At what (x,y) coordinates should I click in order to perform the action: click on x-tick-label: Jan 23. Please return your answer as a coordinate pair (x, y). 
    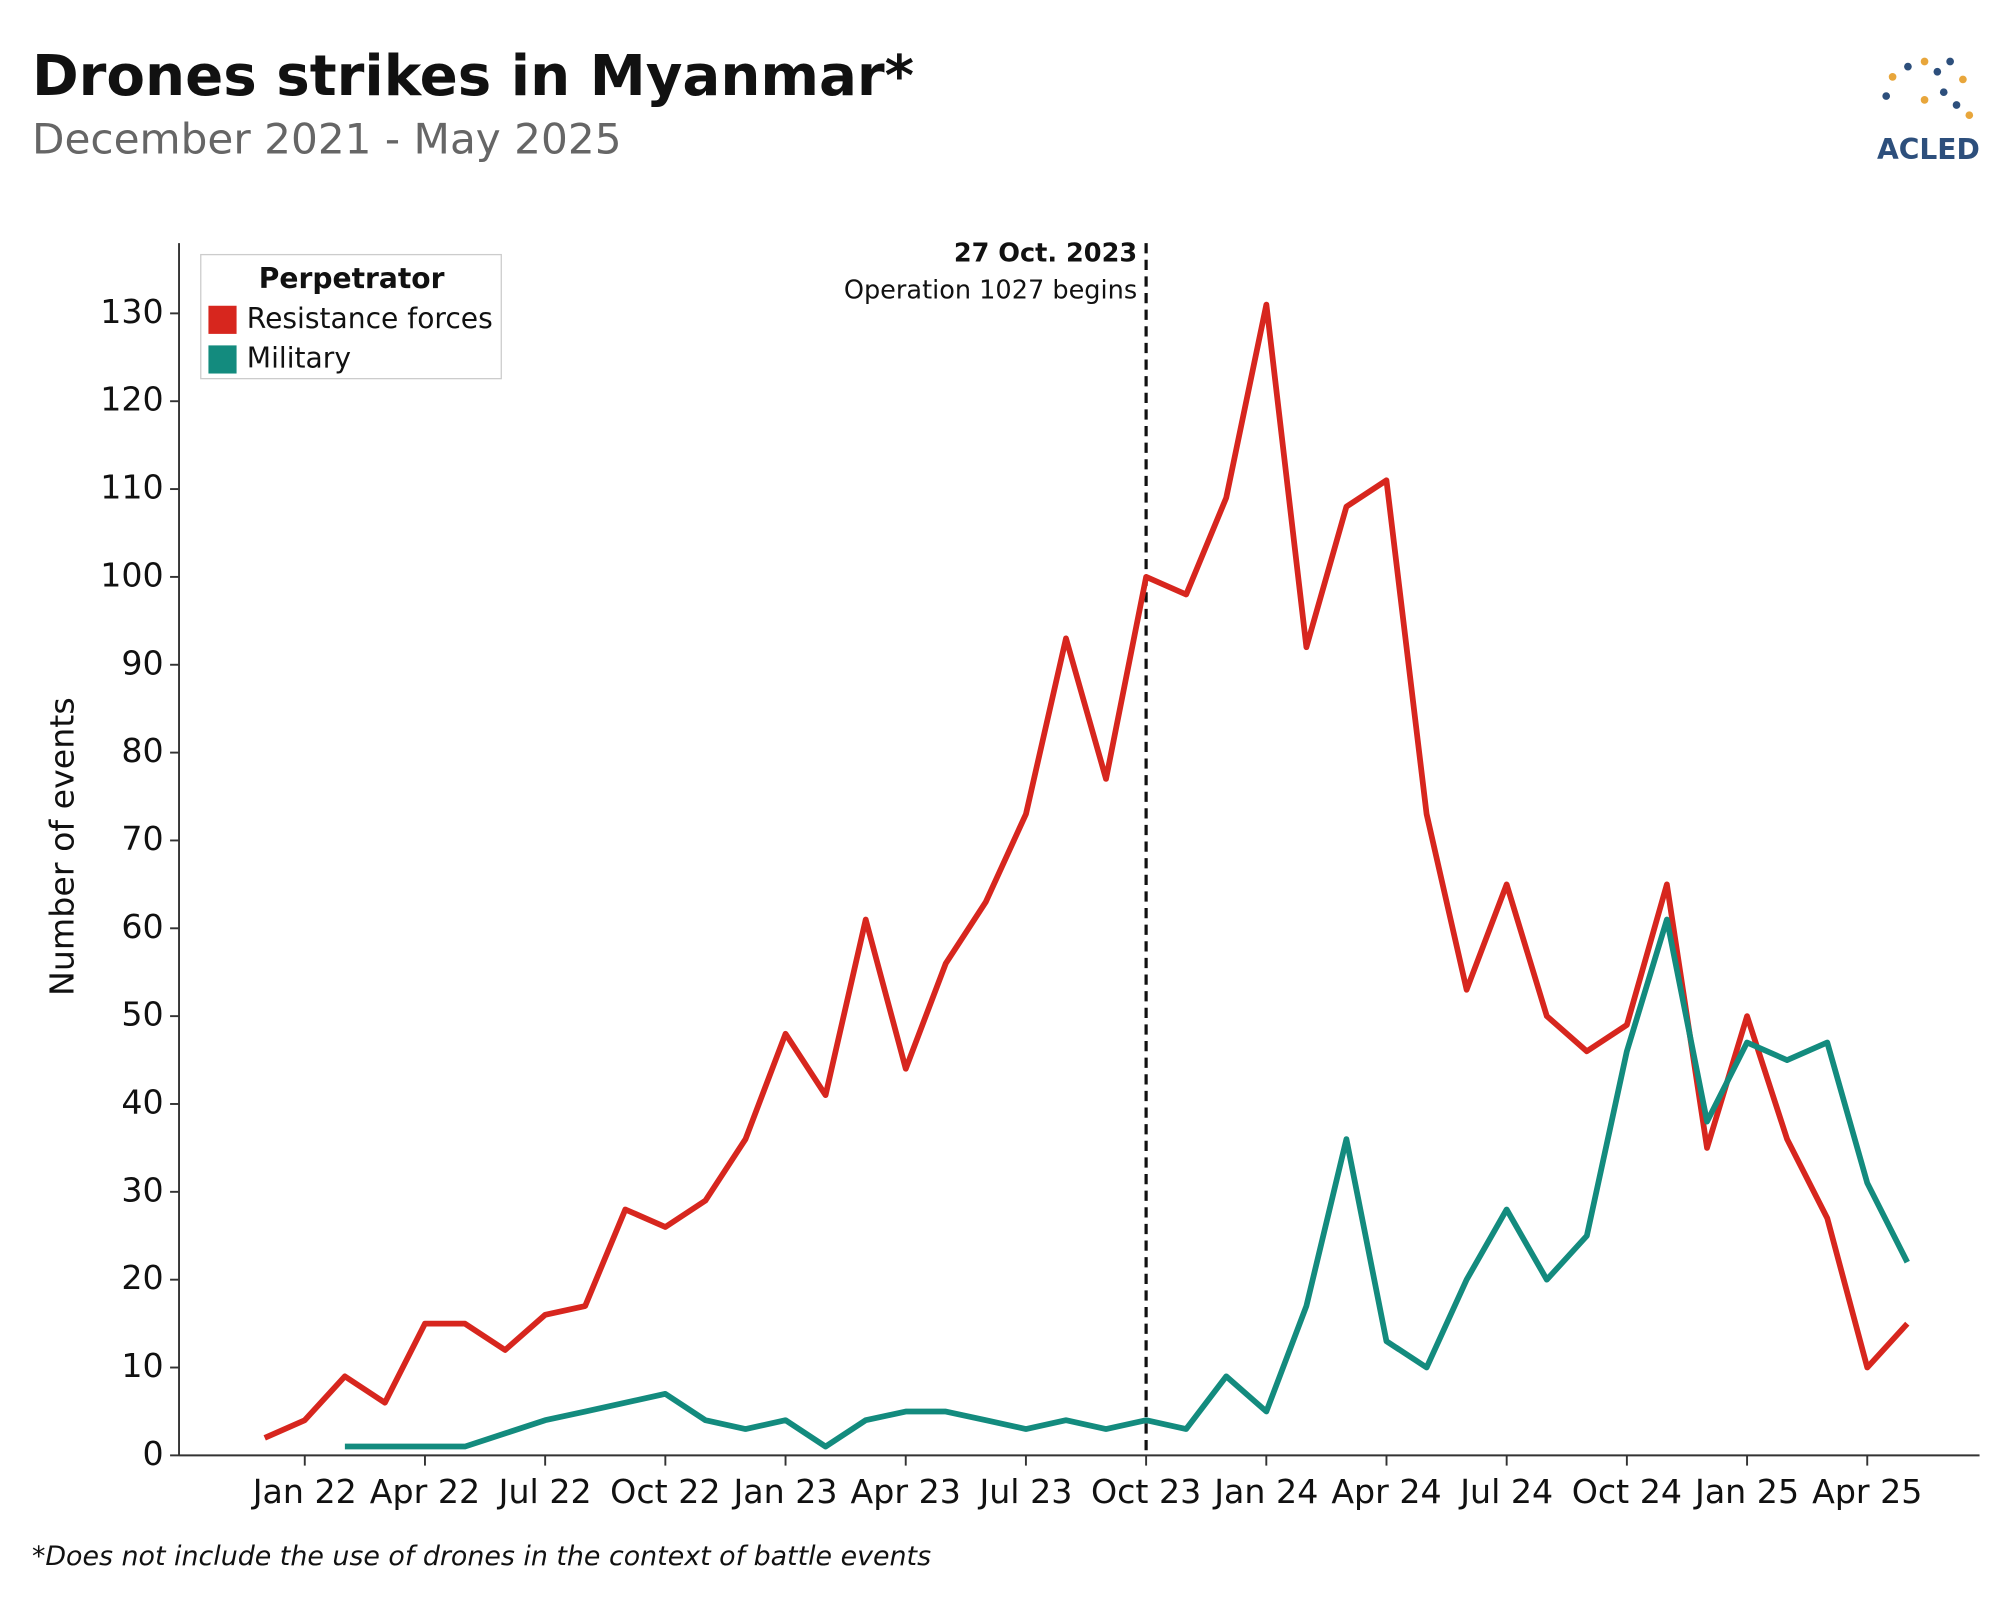
    Looking at the image, I should click on (784, 1491).